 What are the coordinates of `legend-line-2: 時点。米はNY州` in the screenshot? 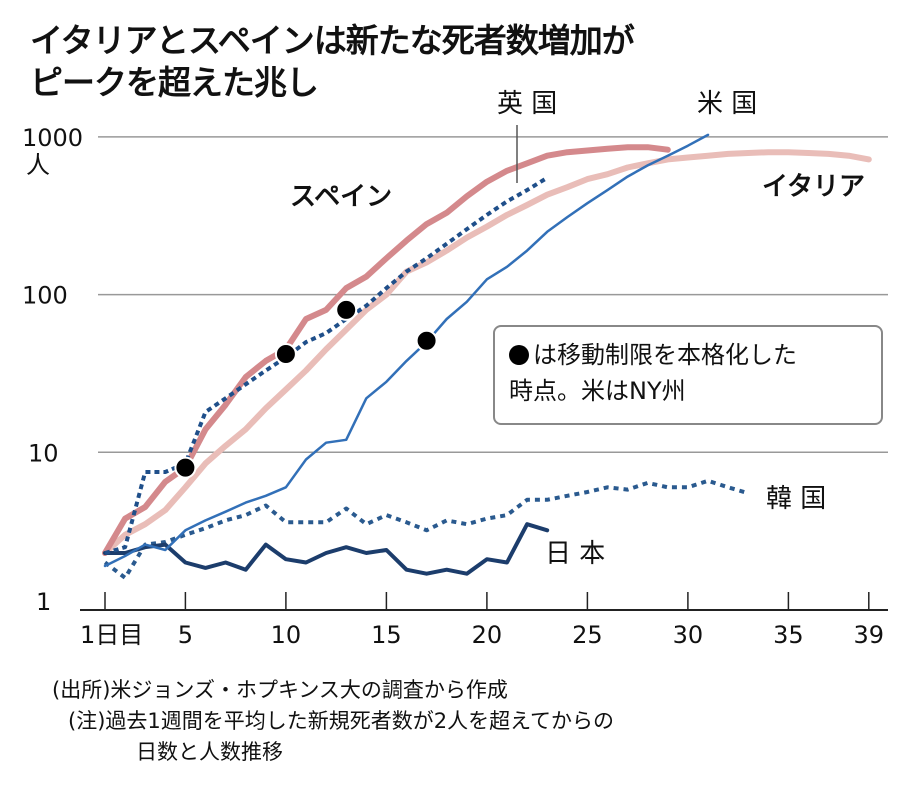 It's located at (597, 391).